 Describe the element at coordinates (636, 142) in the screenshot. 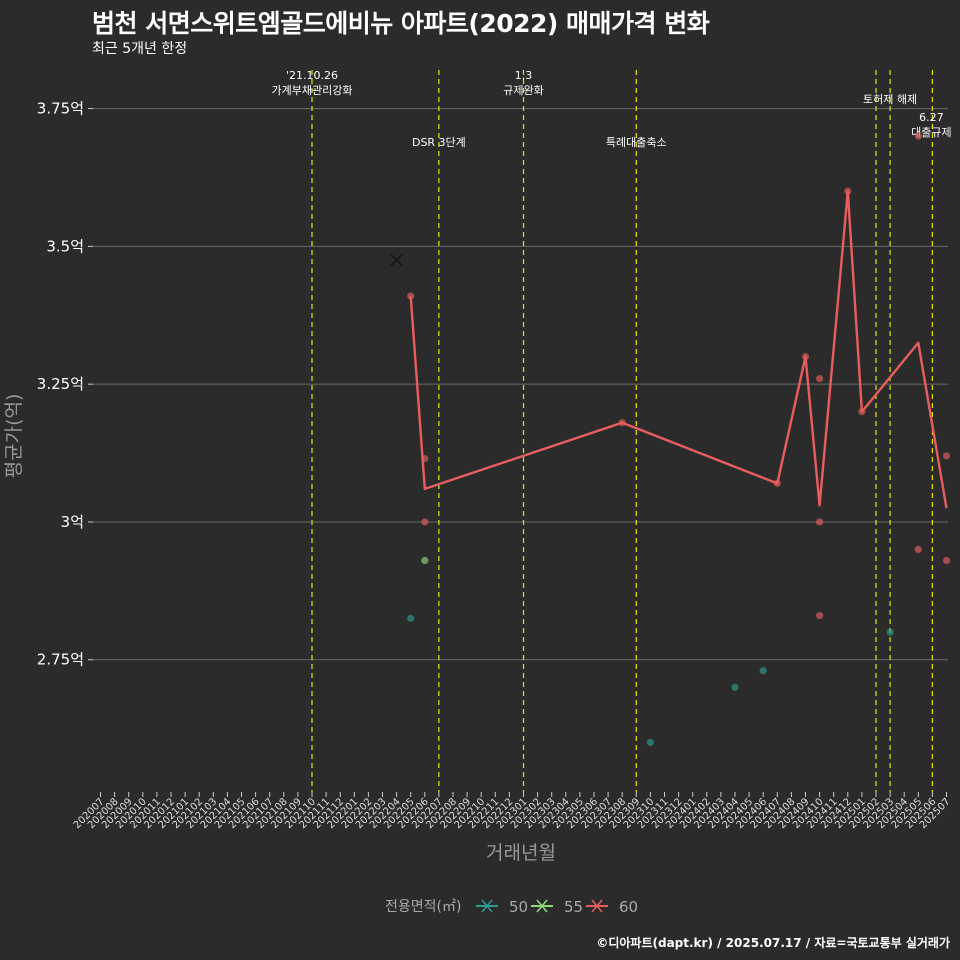

I see `event-label: 특례대출축소` at that location.